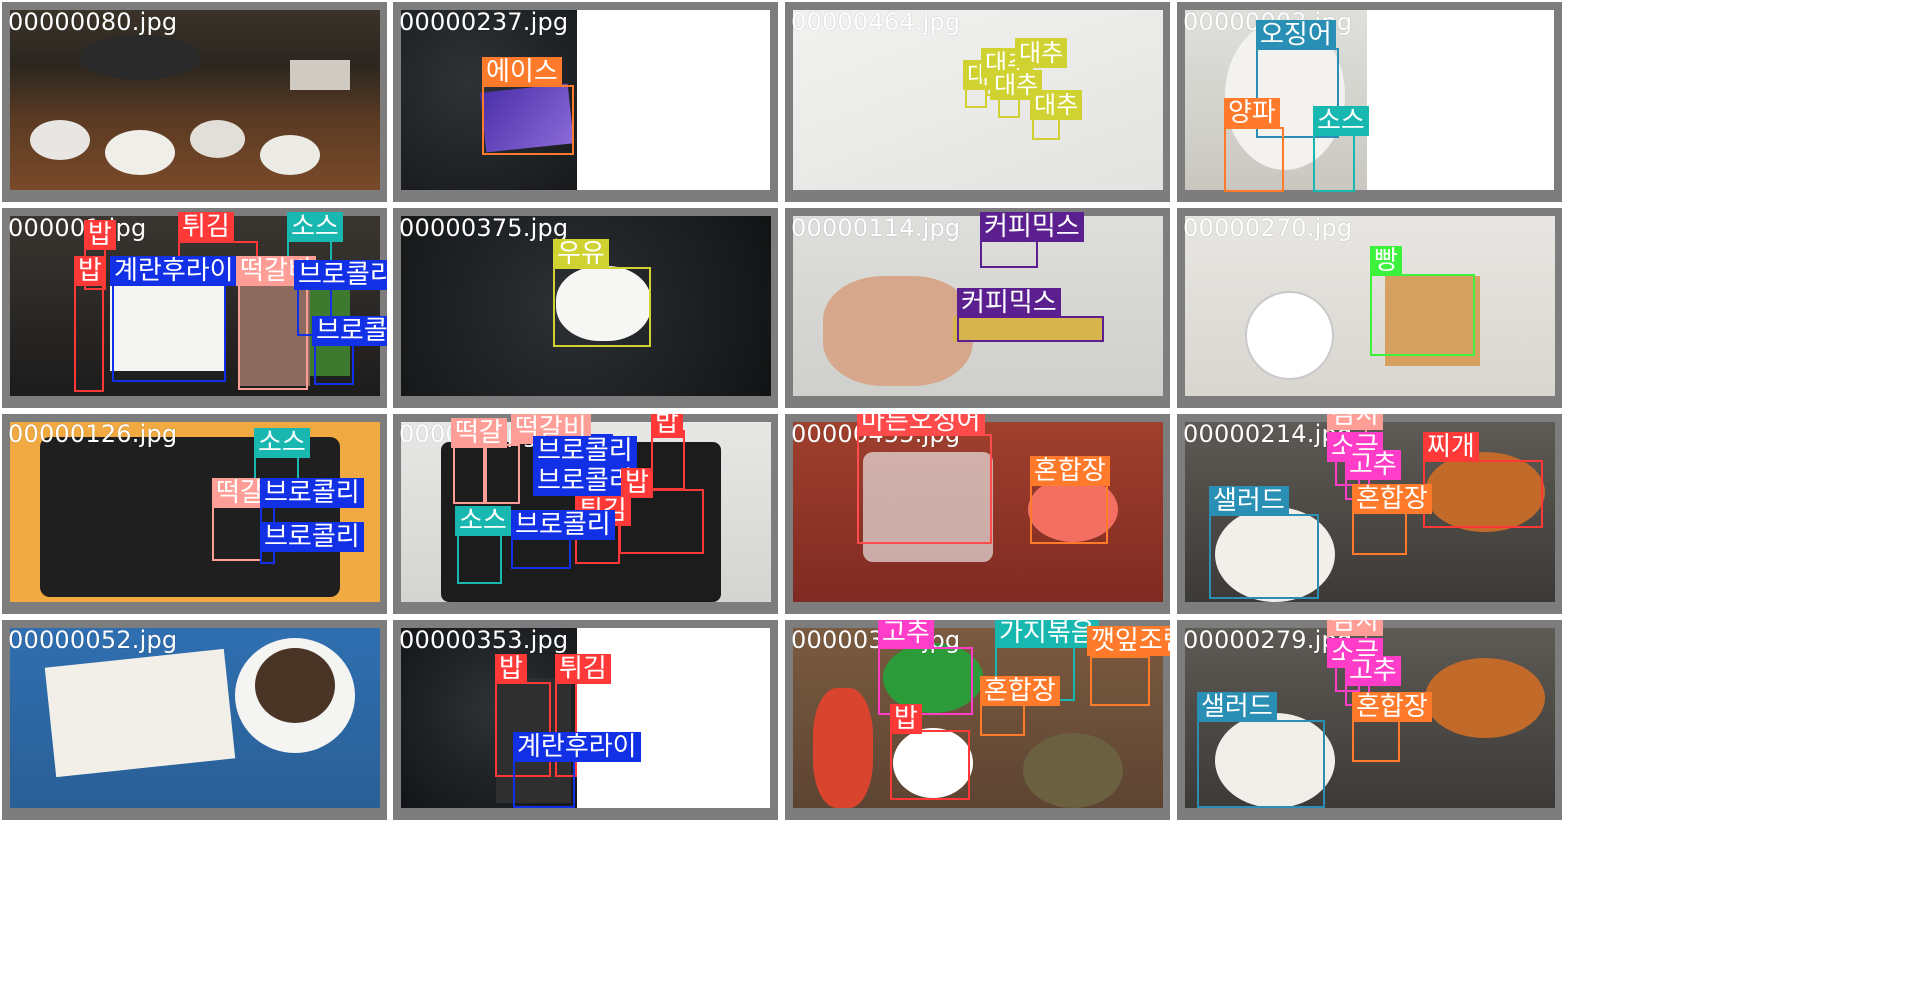  I want to click on tile: 김치 소금 고추 찌개 샐러드 혼합장 00000214.jpg, so click(1369, 514).